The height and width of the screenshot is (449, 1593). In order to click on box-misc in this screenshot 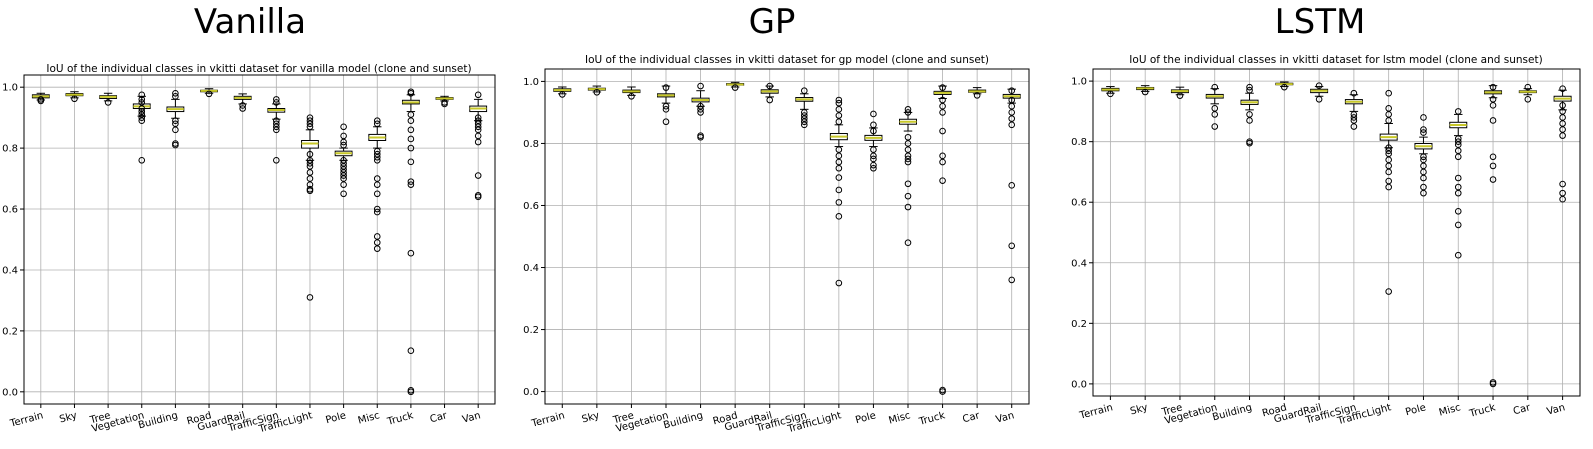, I will do `click(1458, 183)`.